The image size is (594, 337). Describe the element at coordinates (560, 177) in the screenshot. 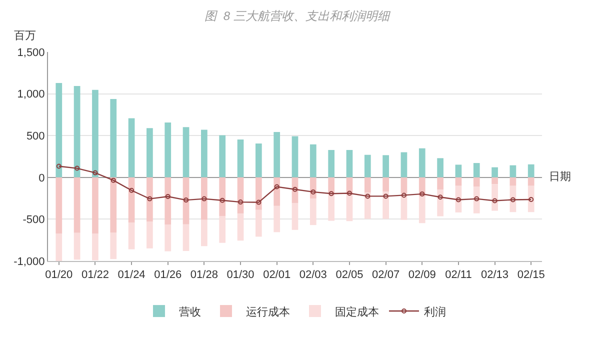

I see `x-axis-title: 日期` at that location.